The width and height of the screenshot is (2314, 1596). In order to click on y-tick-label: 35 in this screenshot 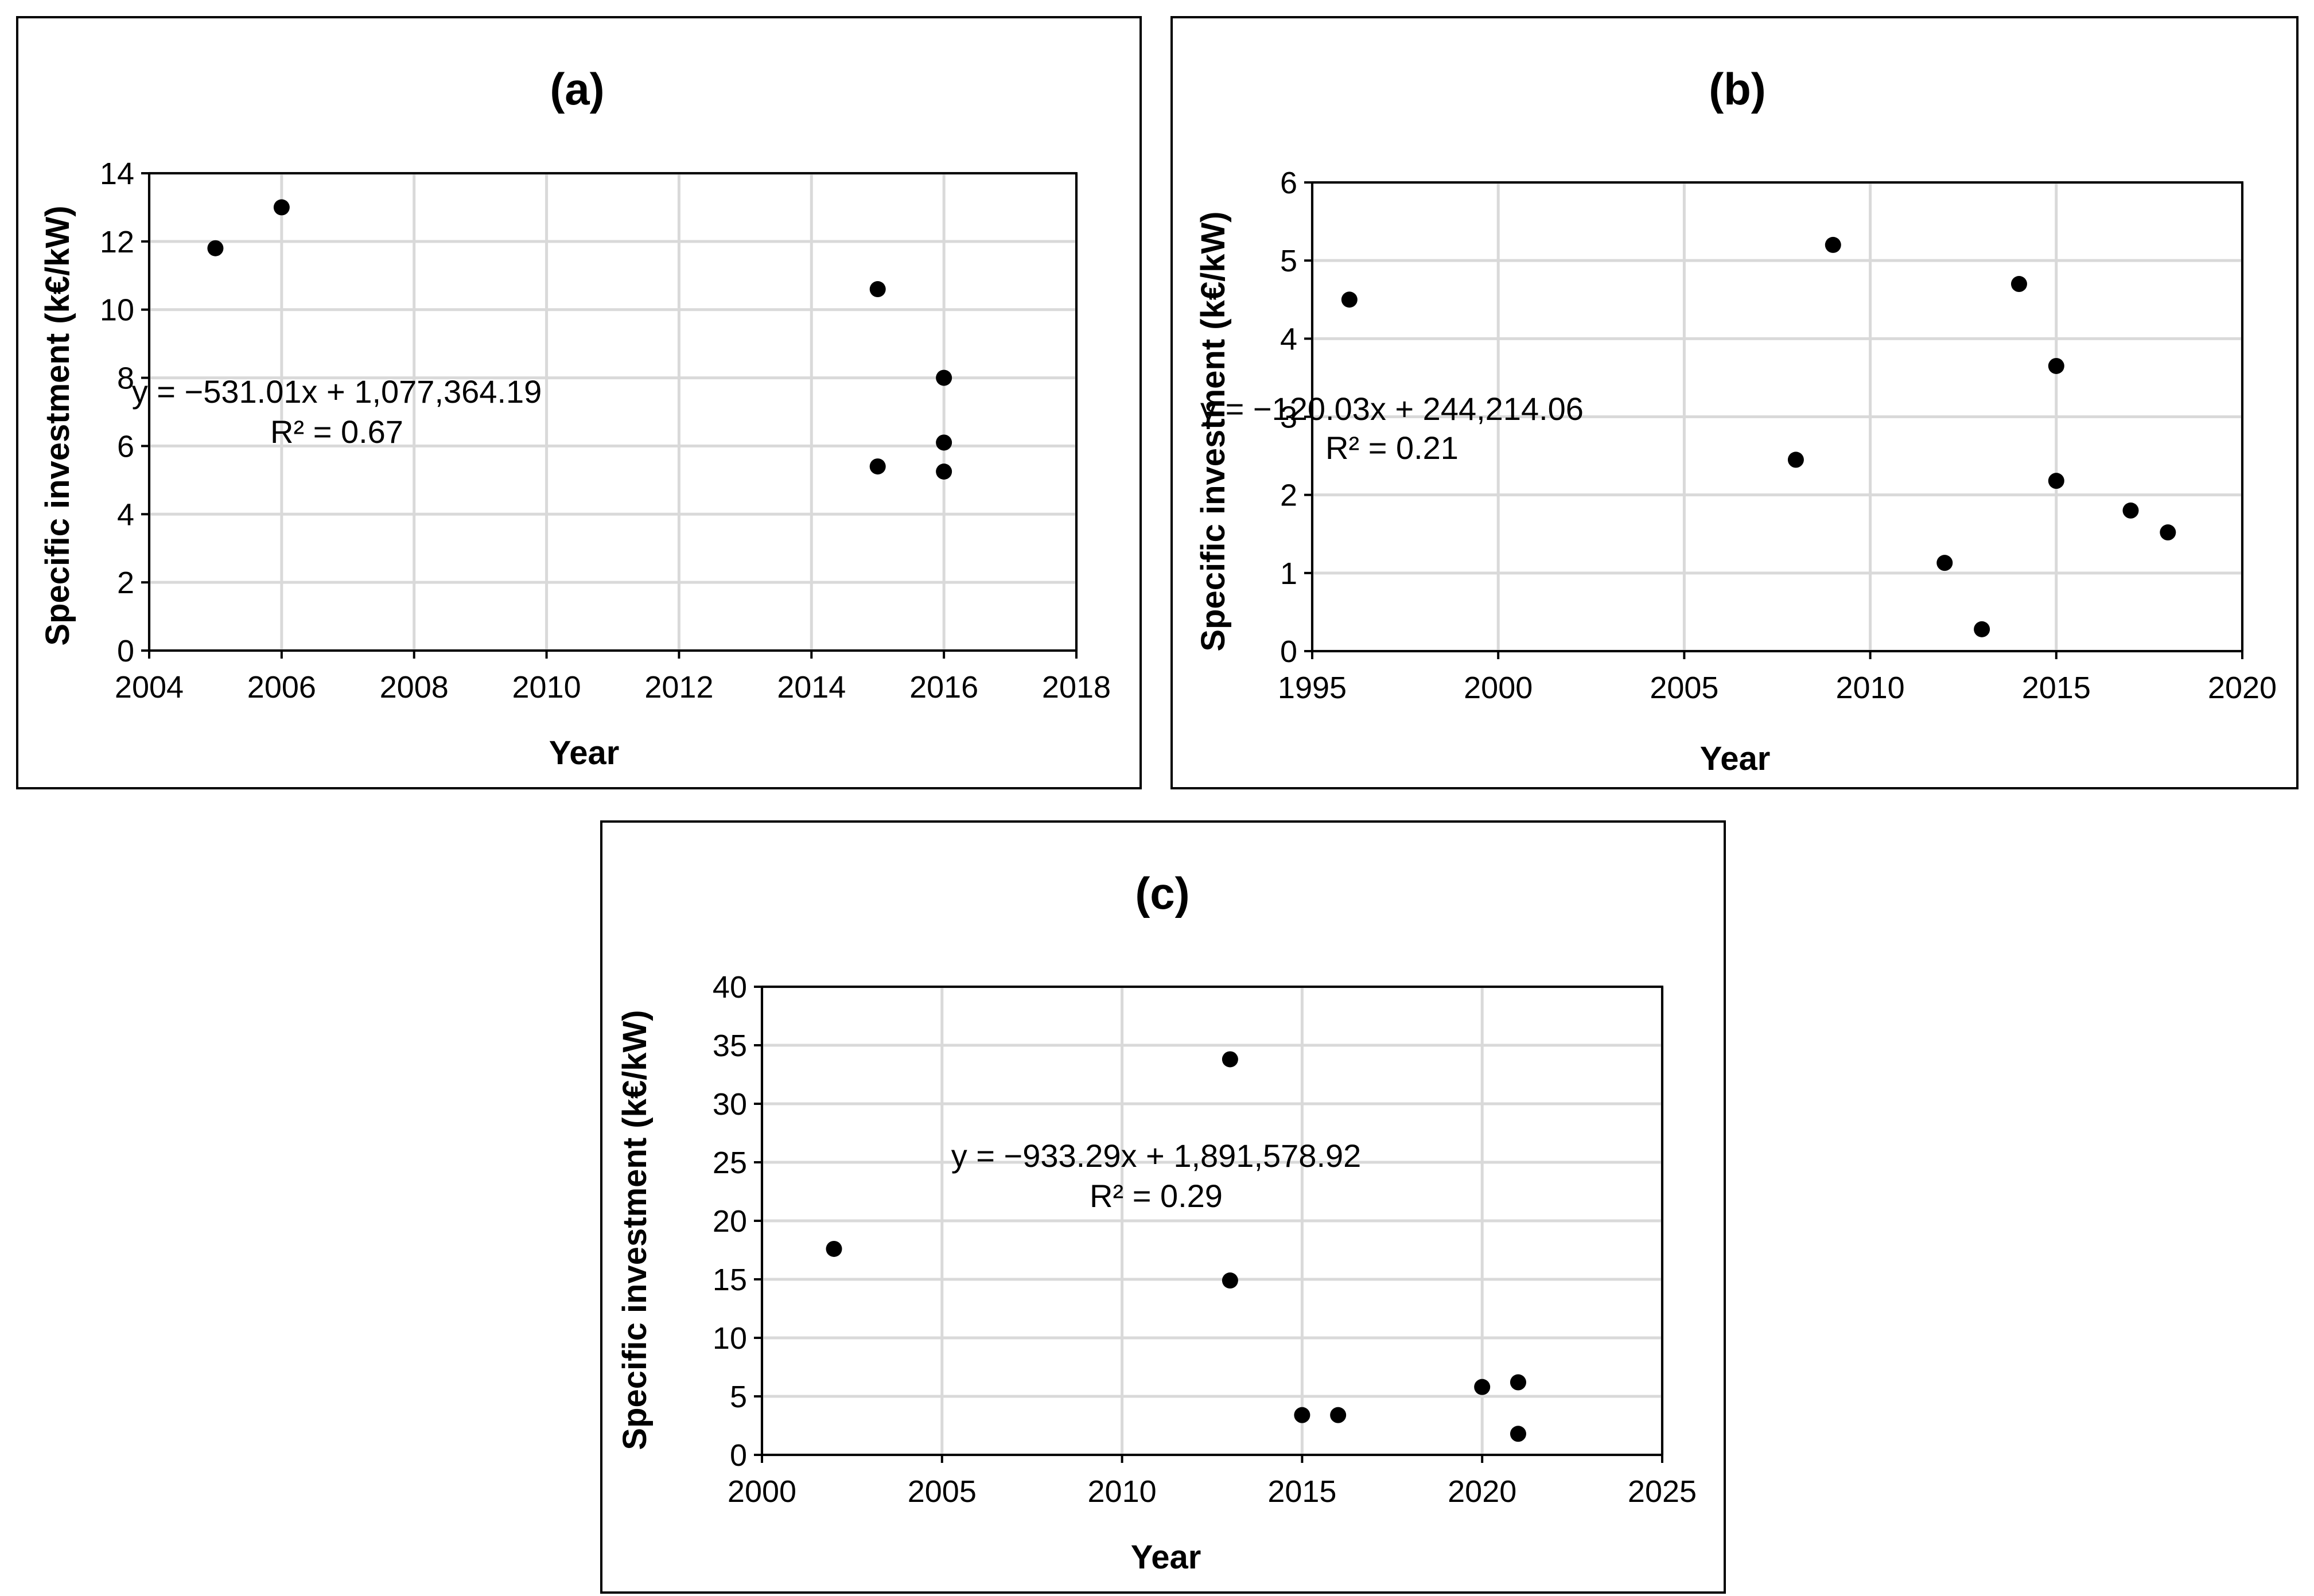, I will do `click(730, 1046)`.